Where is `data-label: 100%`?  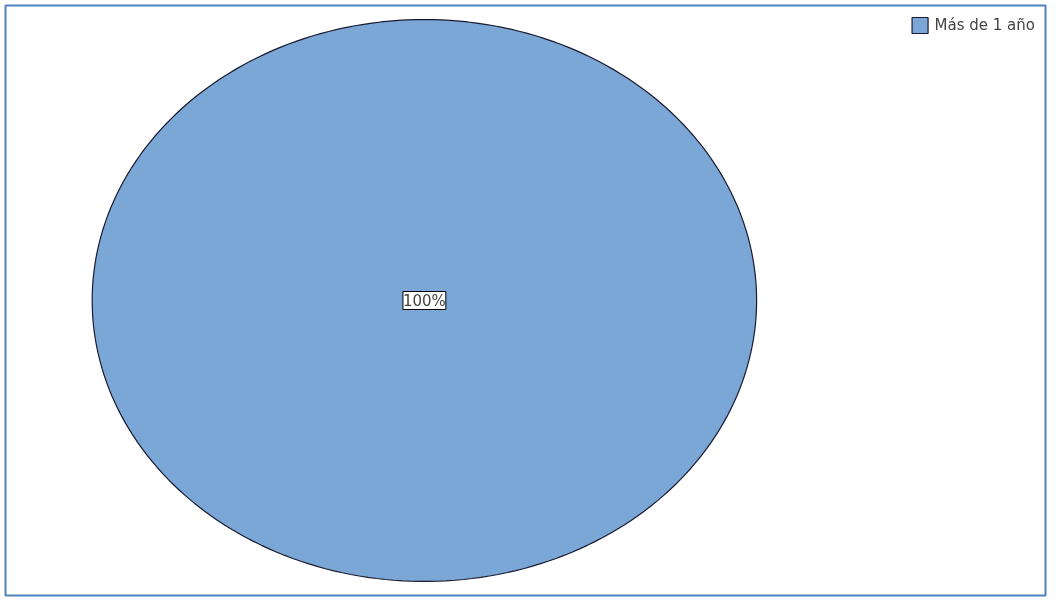 data-label: 100% is located at coordinates (424, 300).